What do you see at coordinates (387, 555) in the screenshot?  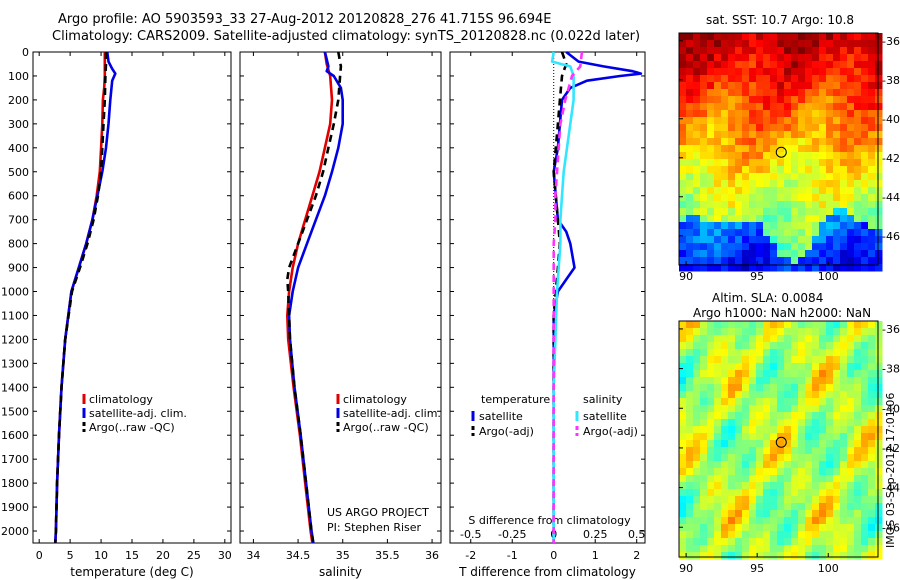 I see `x-tick-label: 35.5` at bounding box center [387, 555].